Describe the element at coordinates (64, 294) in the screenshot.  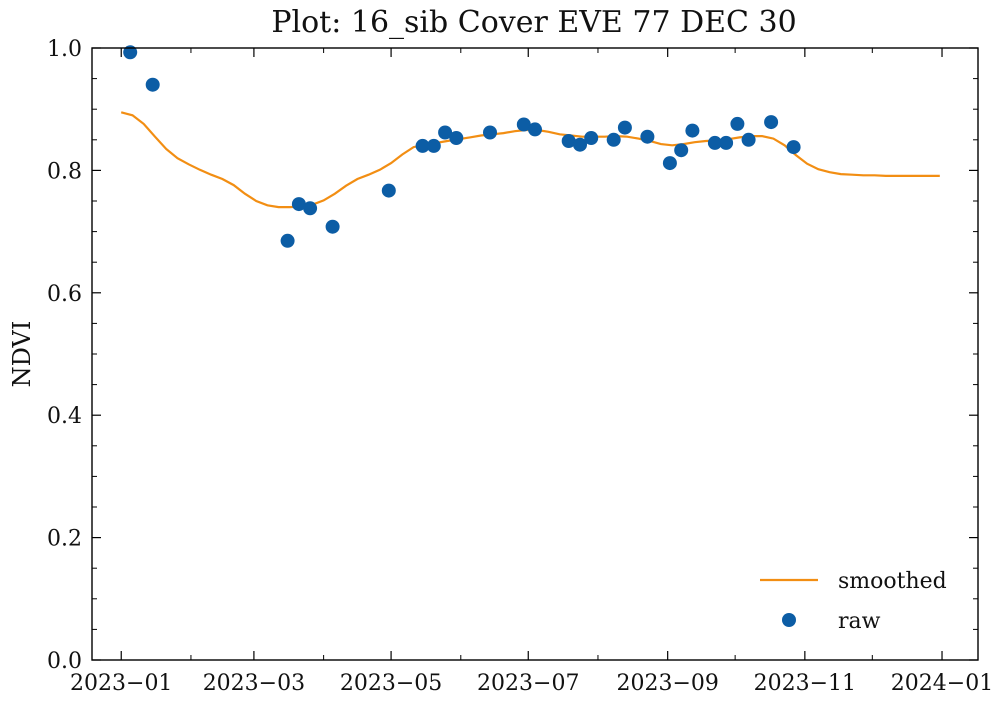
I see `y-tick-label: 0.6` at that location.